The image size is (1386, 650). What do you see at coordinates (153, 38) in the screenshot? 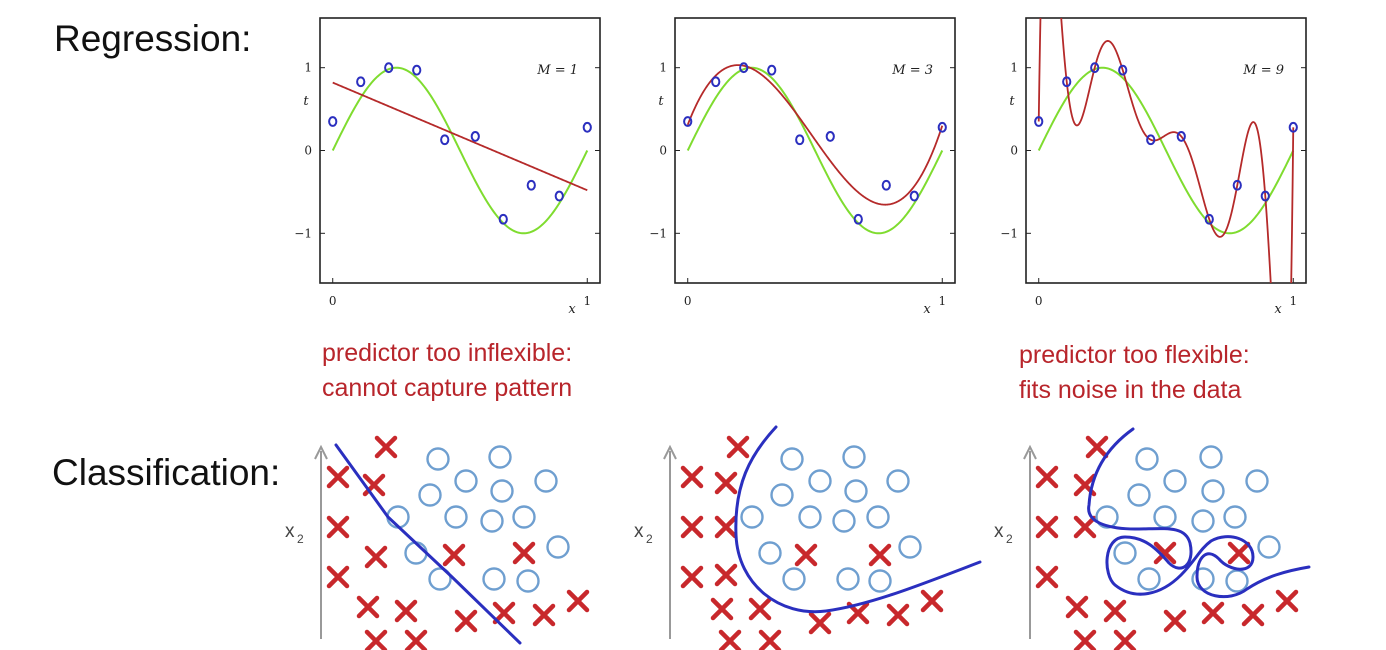
I see `regression-heading: Regression:` at bounding box center [153, 38].